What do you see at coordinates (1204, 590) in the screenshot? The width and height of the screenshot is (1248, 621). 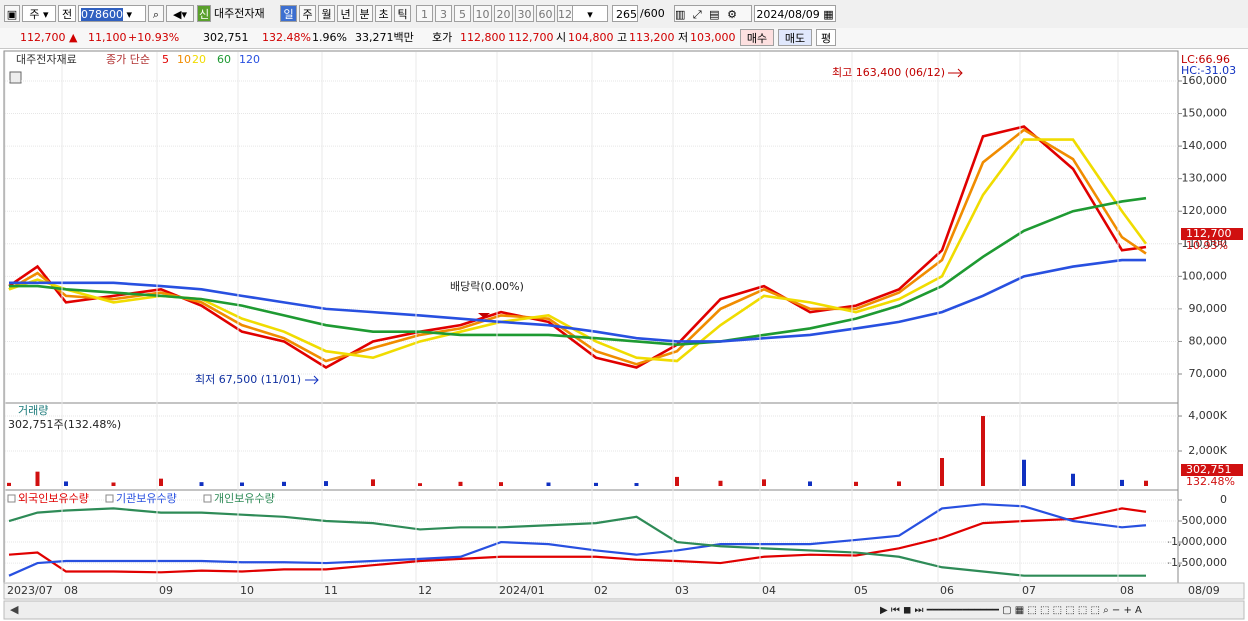 I see `x-last-date: 08/09` at bounding box center [1204, 590].